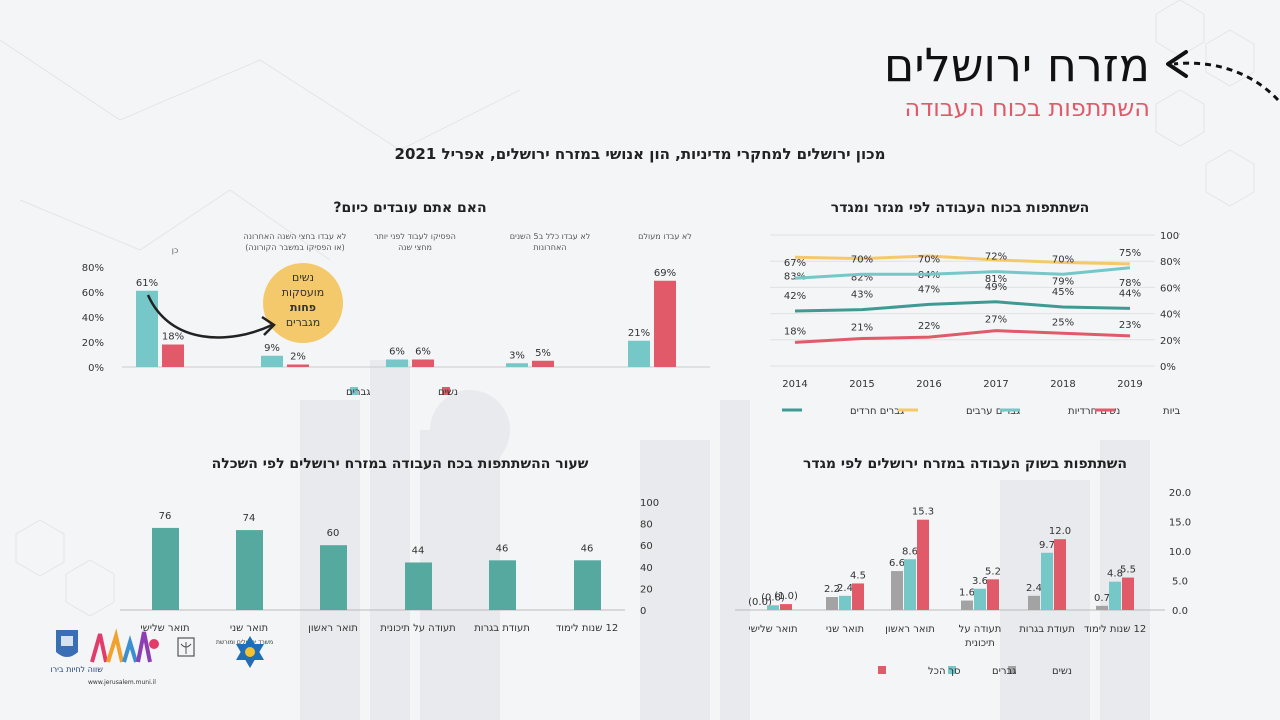  What do you see at coordinates (303, 307) in the screenshot?
I see `annotation-text: פחות` at bounding box center [303, 307].